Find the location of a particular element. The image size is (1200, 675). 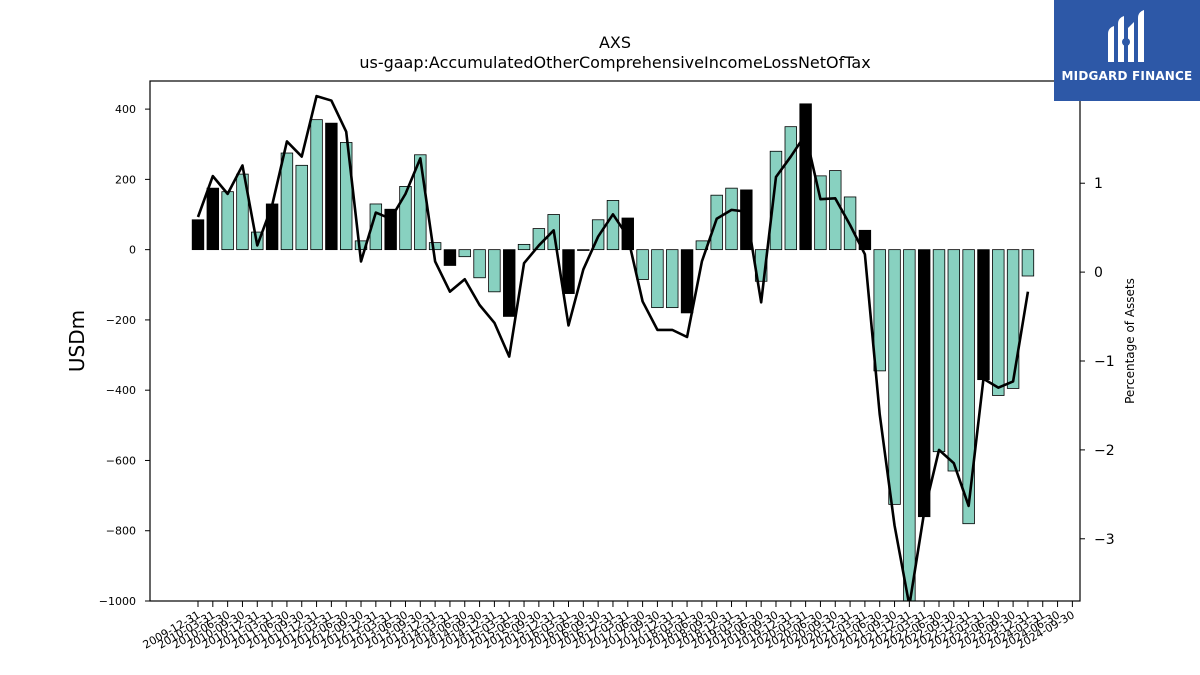

midgard-logo-icon is located at coordinates (1126, 36).